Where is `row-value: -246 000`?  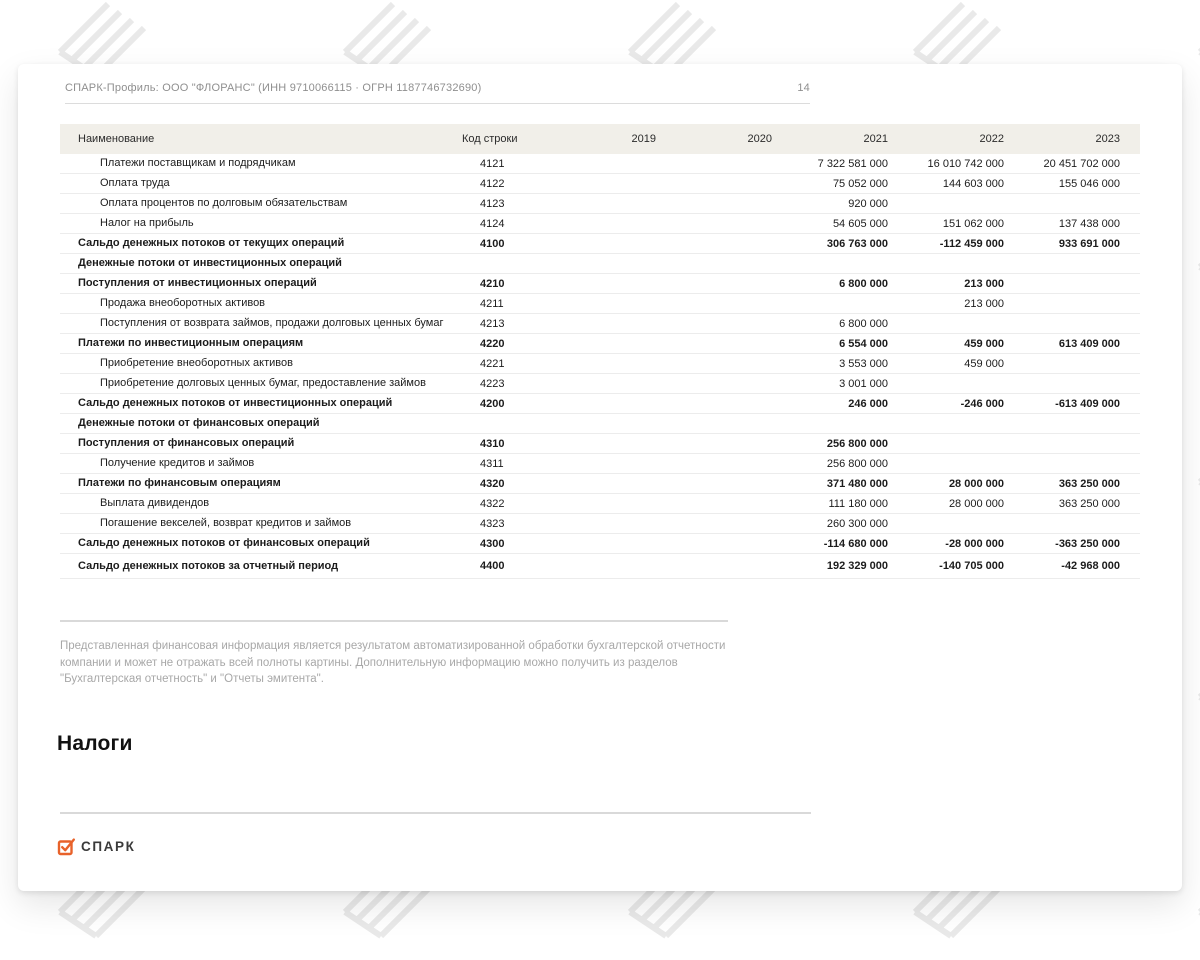
row-value: -246 000 is located at coordinates (982, 403).